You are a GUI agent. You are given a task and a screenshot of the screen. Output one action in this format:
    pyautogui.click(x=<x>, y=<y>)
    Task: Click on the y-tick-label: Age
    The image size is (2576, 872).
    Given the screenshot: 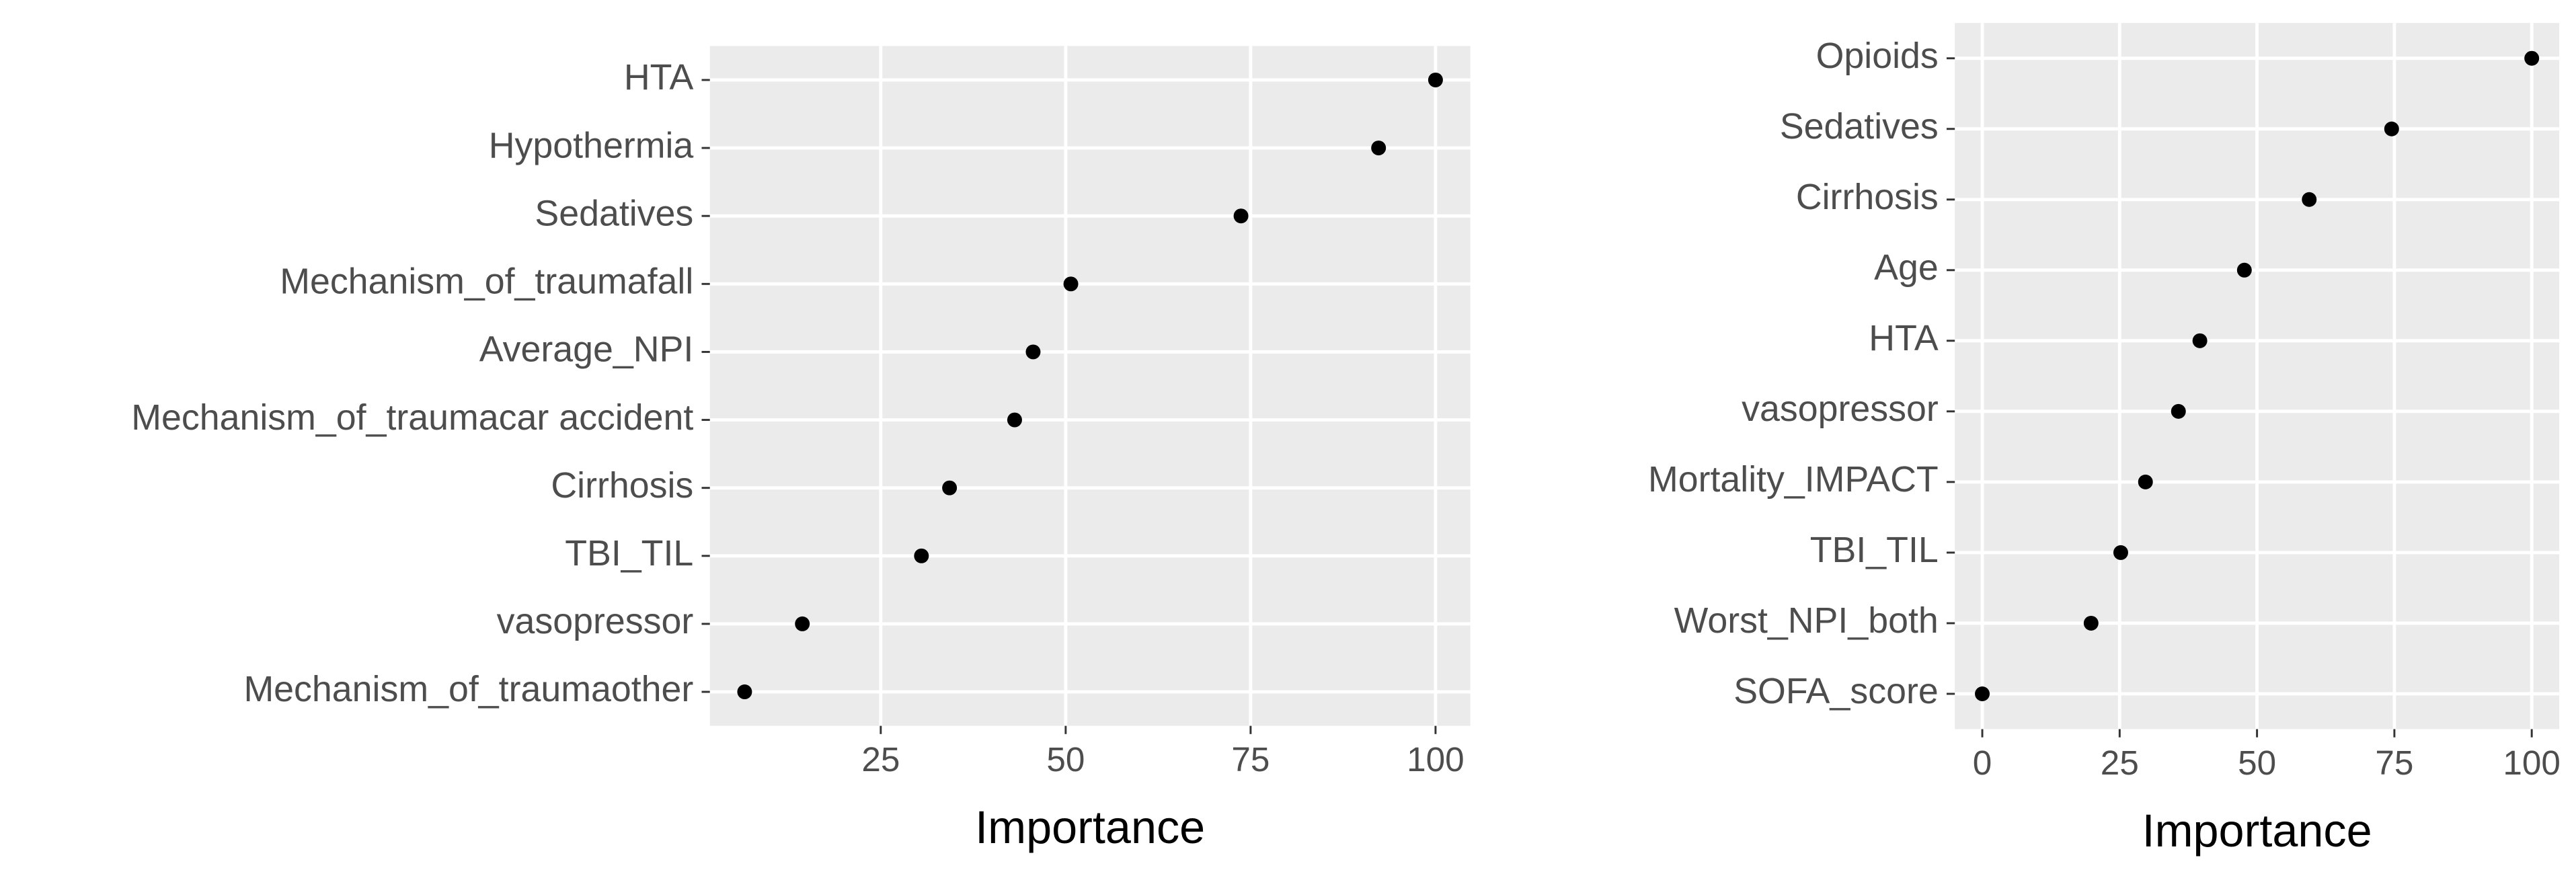 What is the action you would take?
    pyautogui.click(x=1907, y=267)
    